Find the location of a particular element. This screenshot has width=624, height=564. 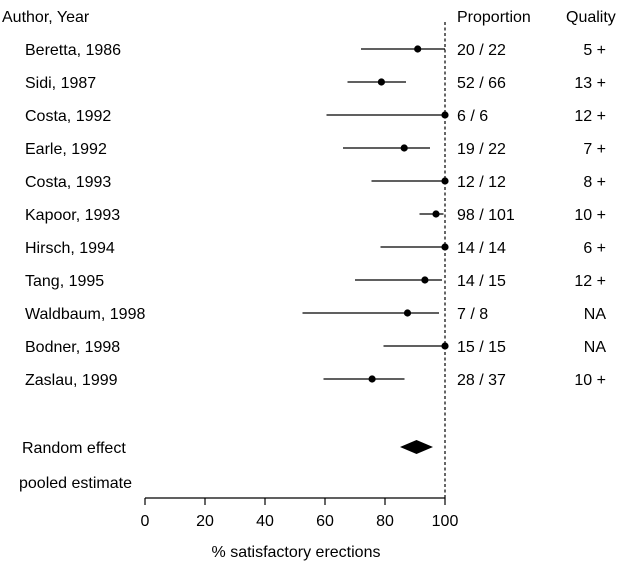

proportion-value: 14 / 14 is located at coordinates (481, 248).